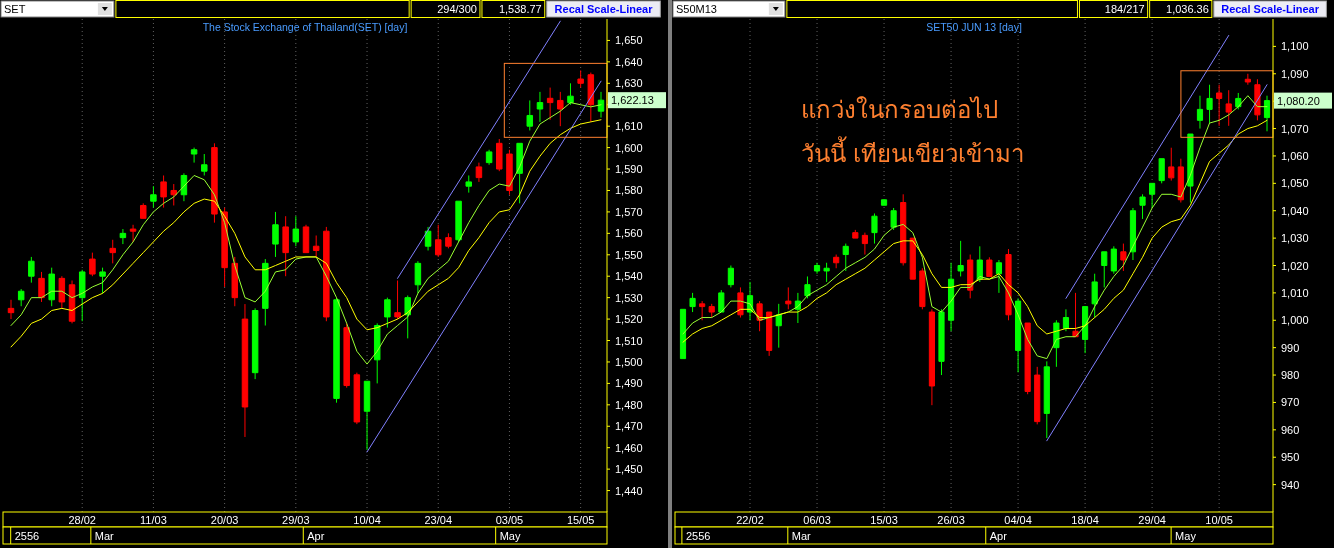  I want to click on y-tick-label: 1,450, so click(629, 469).